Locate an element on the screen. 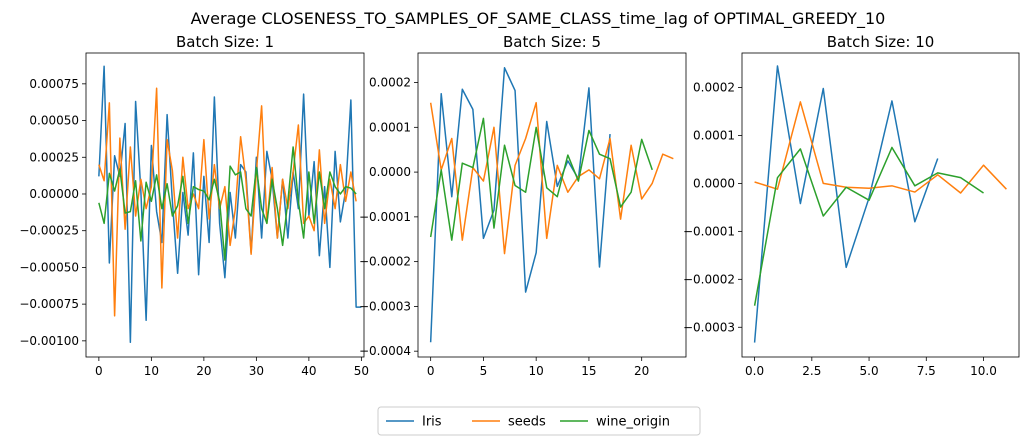  series-lines is located at coordinates (551, 205).